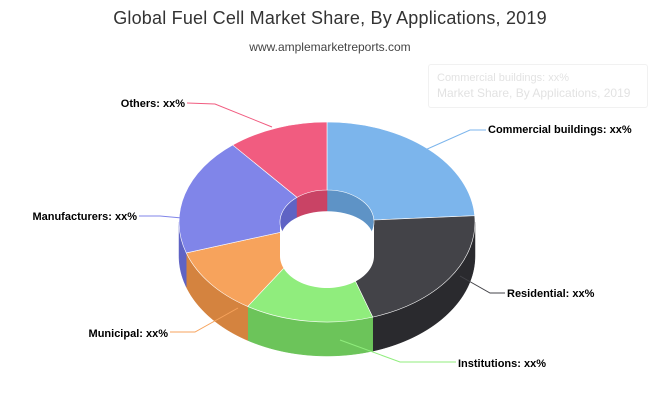 The image size is (660, 400). What do you see at coordinates (551, 294) in the screenshot?
I see `label-residential: Residential: xx%` at bounding box center [551, 294].